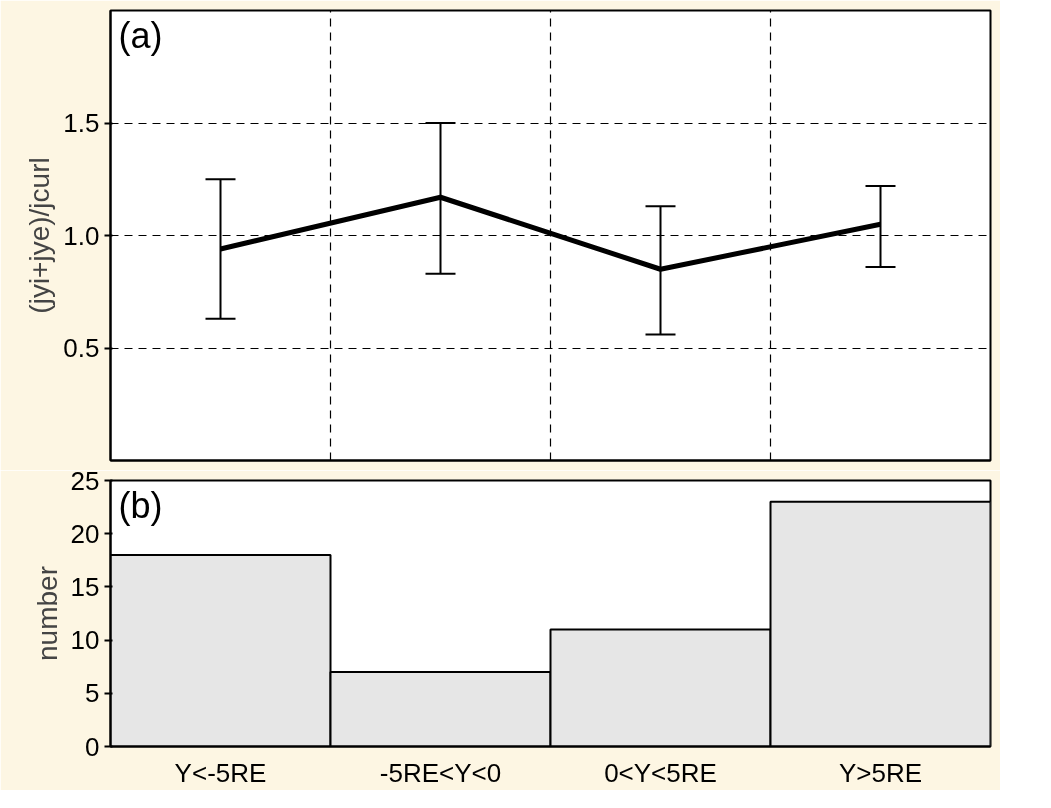 Image resolution: width=1051 pixels, height=808 pixels. Describe the element at coordinates (440, 772) in the screenshot. I see `x-tick-label: -5RE<Y<0` at that location.